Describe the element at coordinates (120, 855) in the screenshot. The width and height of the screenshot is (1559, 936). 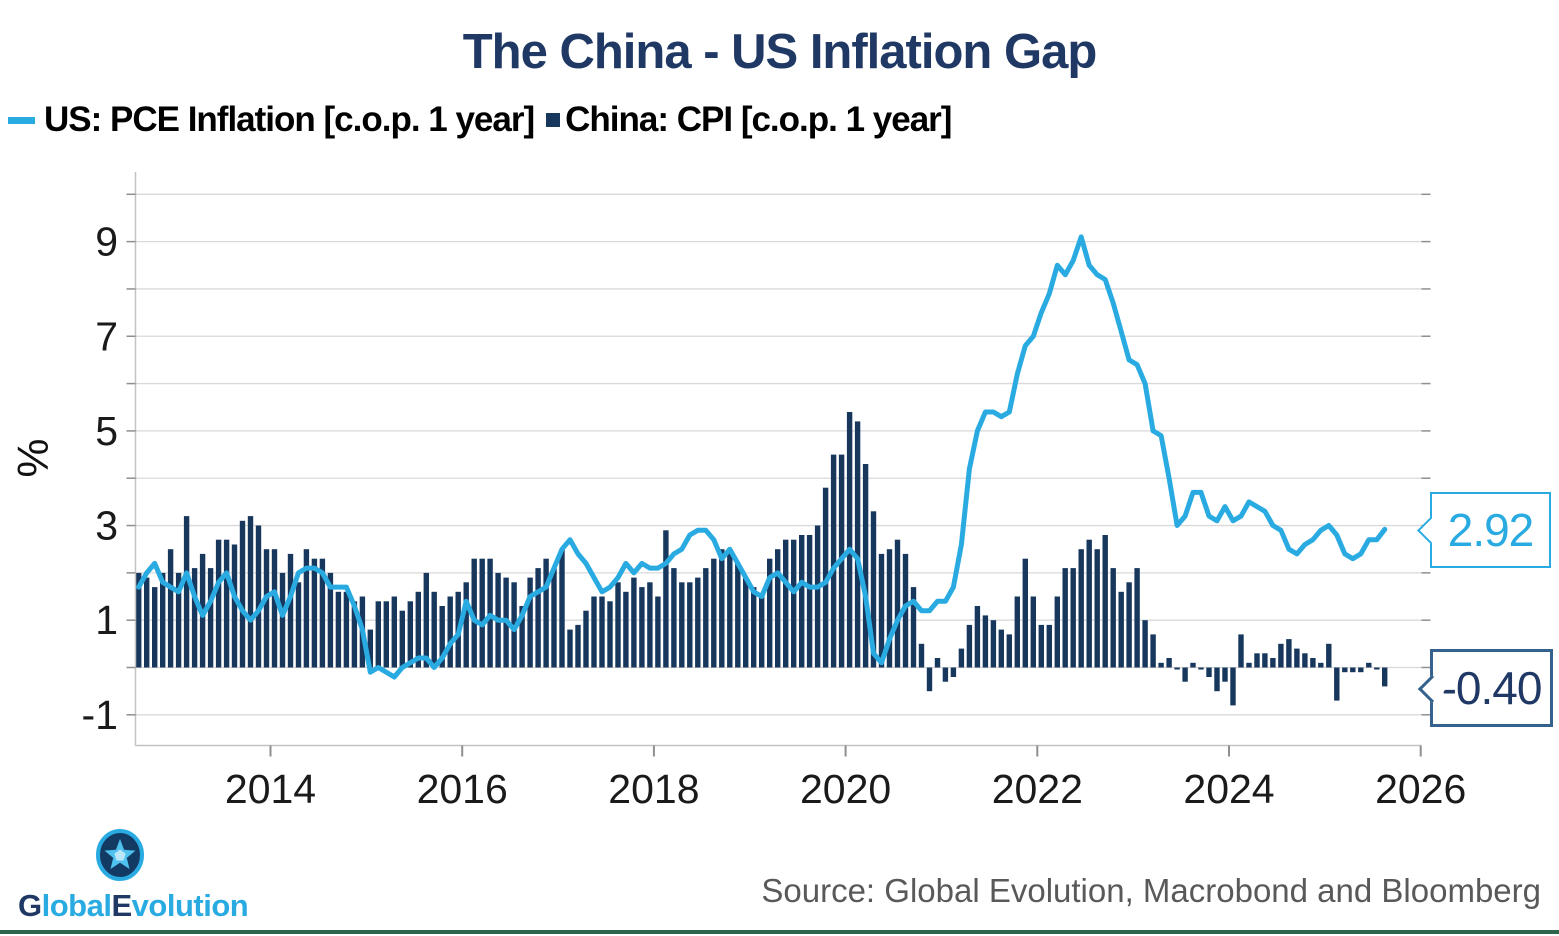
I see `star-logo-icon` at that location.